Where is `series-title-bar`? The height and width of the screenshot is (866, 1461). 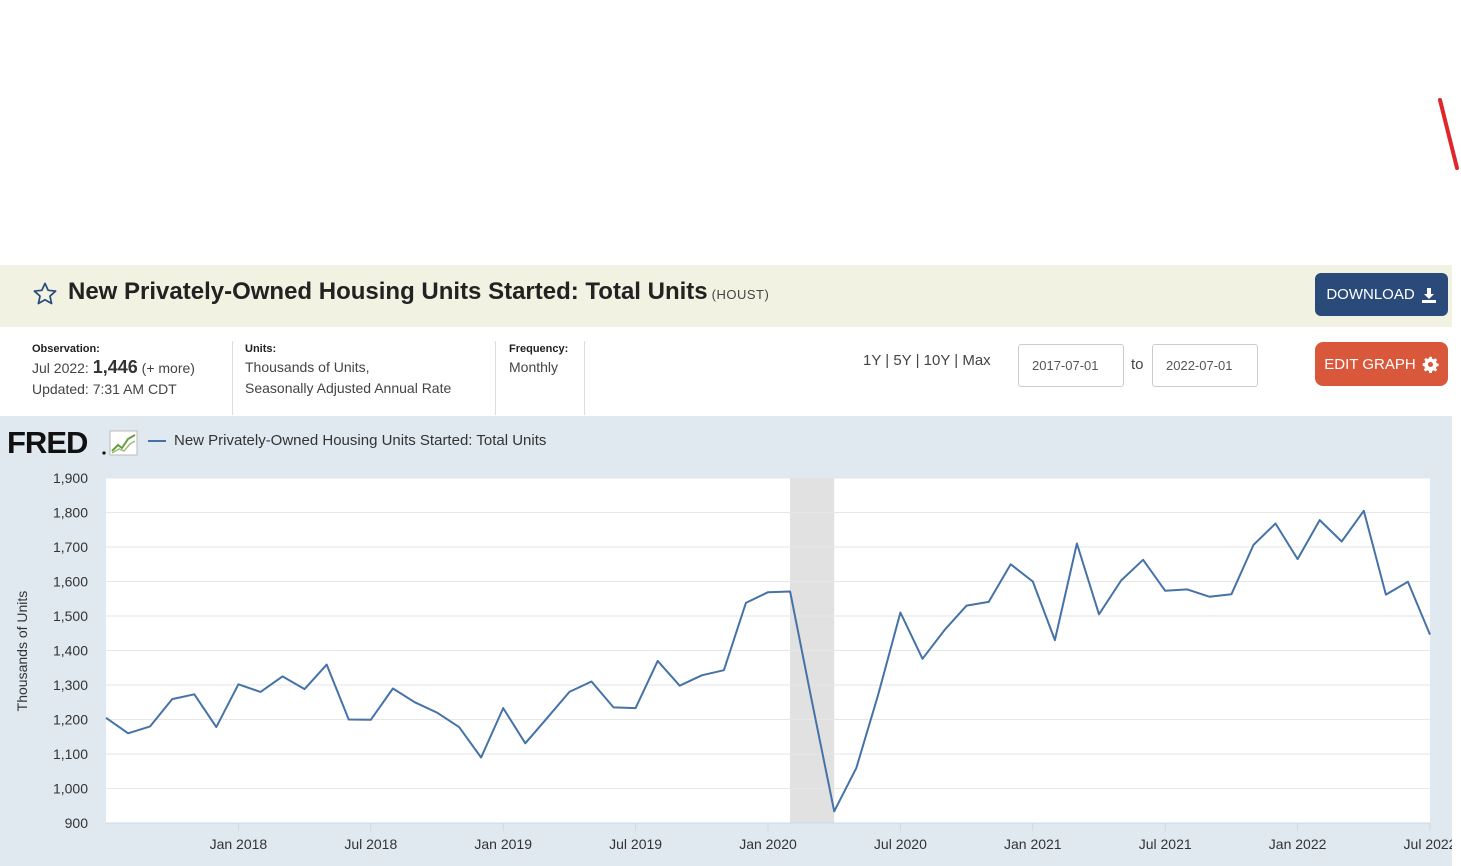 series-title-bar is located at coordinates (726, 296).